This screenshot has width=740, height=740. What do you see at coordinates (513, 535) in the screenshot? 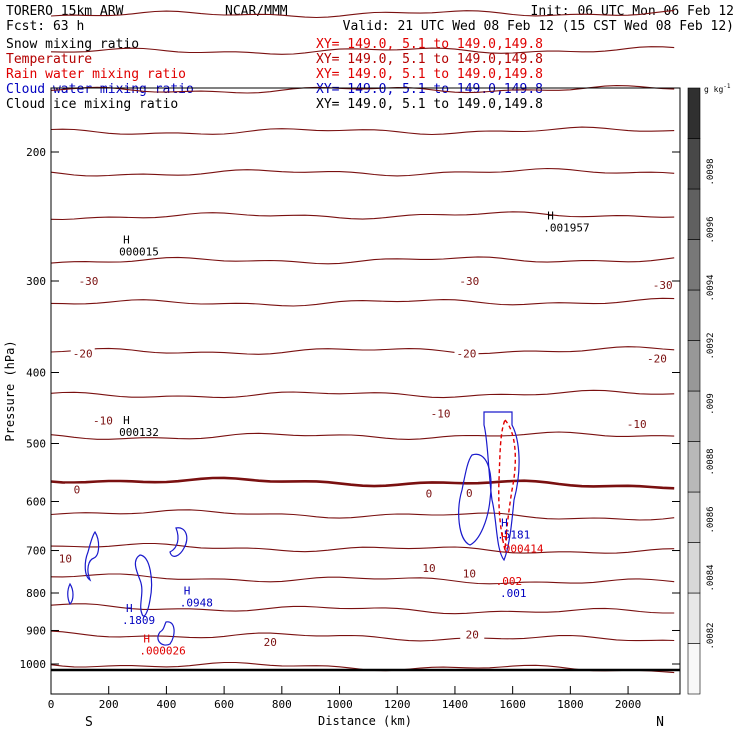
I see `annotation-value: .5181` at bounding box center [513, 535].